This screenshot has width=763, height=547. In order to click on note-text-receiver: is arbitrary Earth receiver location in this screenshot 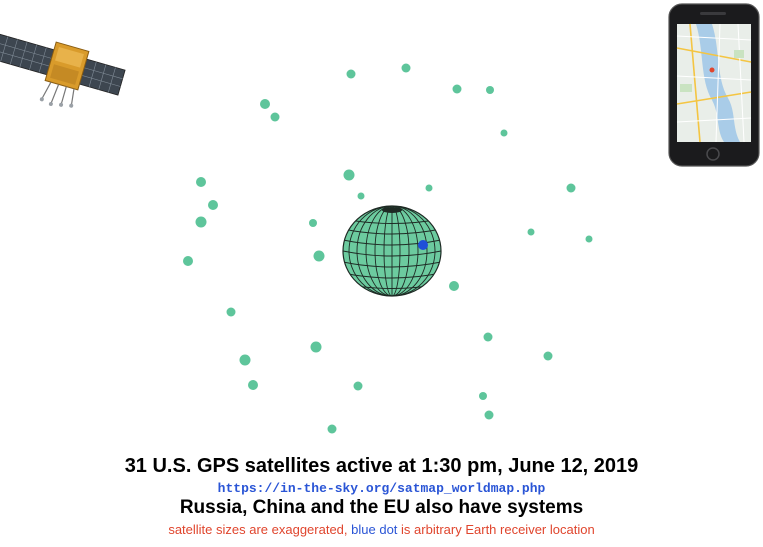, I will do `click(498, 529)`.